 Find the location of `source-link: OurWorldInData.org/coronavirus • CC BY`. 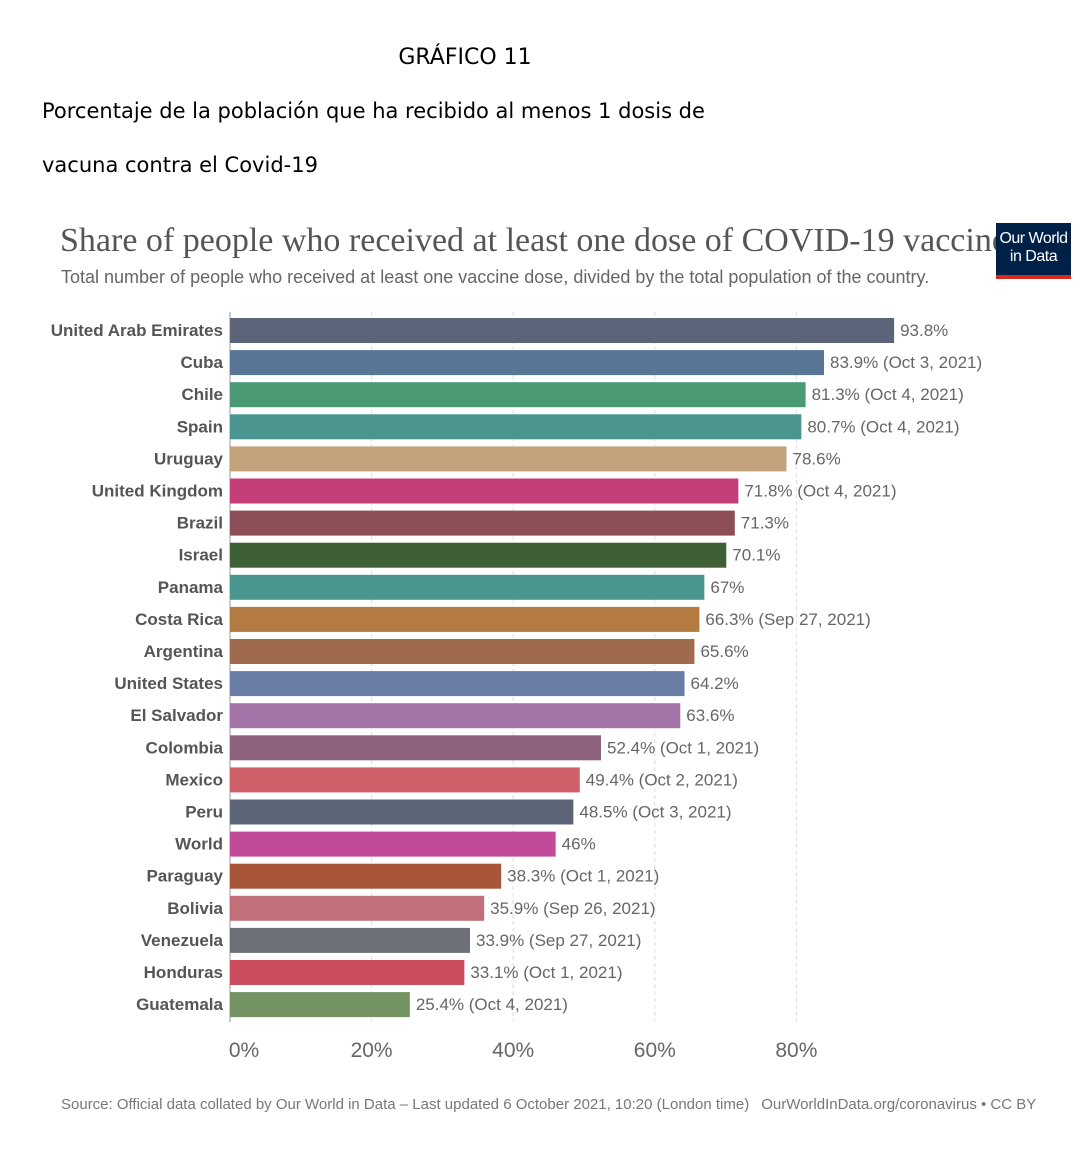

source-link: OurWorldInData.org/coronavirus • CC BY is located at coordinates (899, 1104).